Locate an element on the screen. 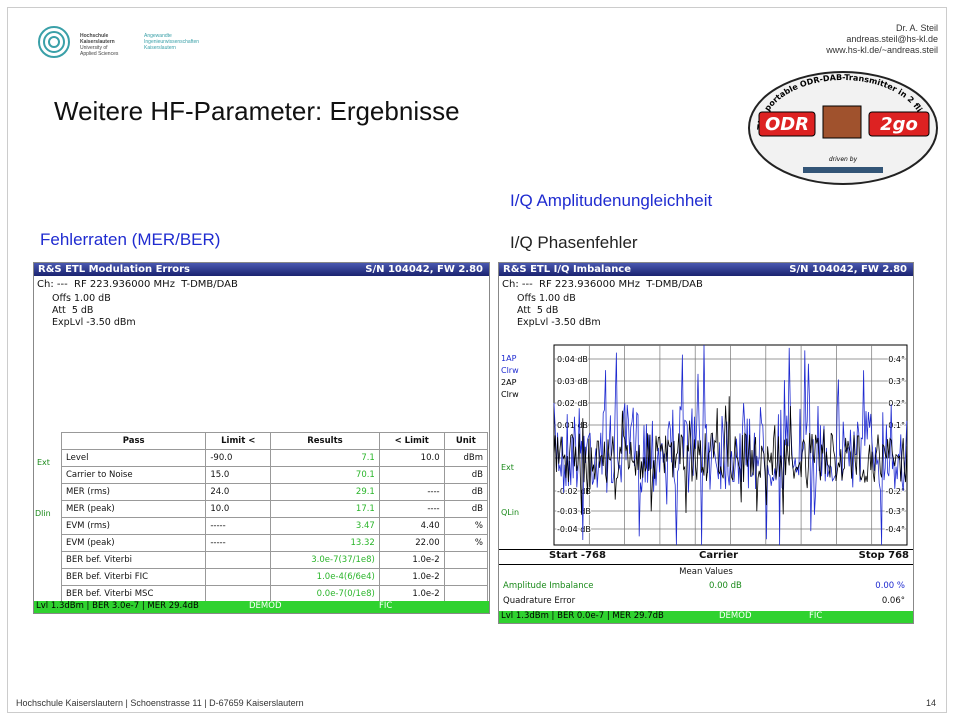 The image size is (954, 720). table-row: BER bef. Viterbi 3.0e-7(37/1e8) 1.0e-2 is located at coordinates (274, 560).